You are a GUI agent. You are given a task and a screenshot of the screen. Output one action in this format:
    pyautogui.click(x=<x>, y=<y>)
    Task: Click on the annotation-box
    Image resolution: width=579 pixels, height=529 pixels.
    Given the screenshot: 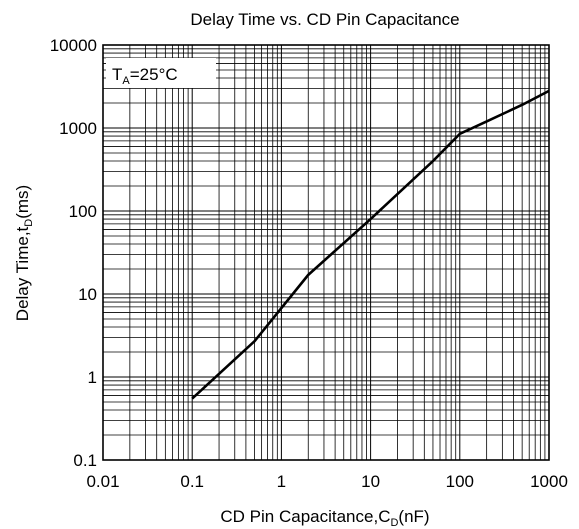 What is the action you would take?
    pyautogui.click(x=161, y=73)
    